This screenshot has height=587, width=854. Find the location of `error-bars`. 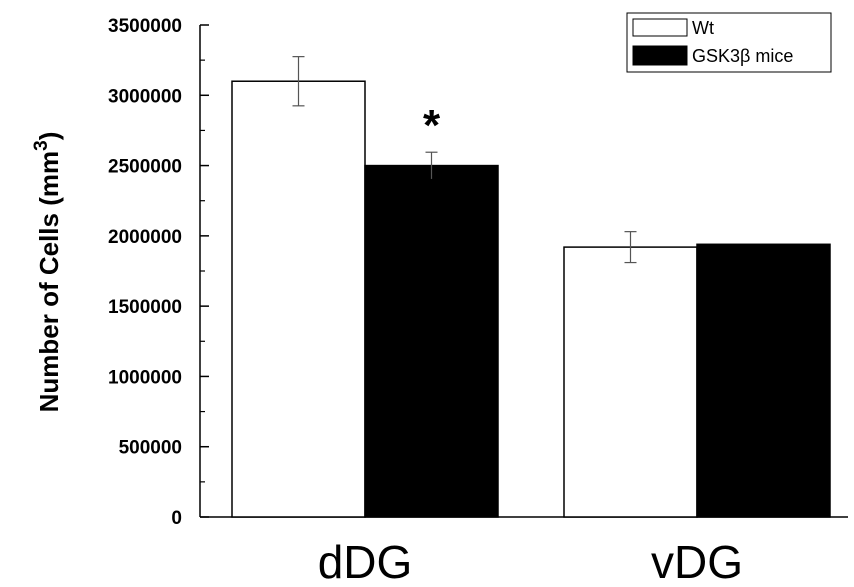

error-bars is located at coordinates (464, 160).